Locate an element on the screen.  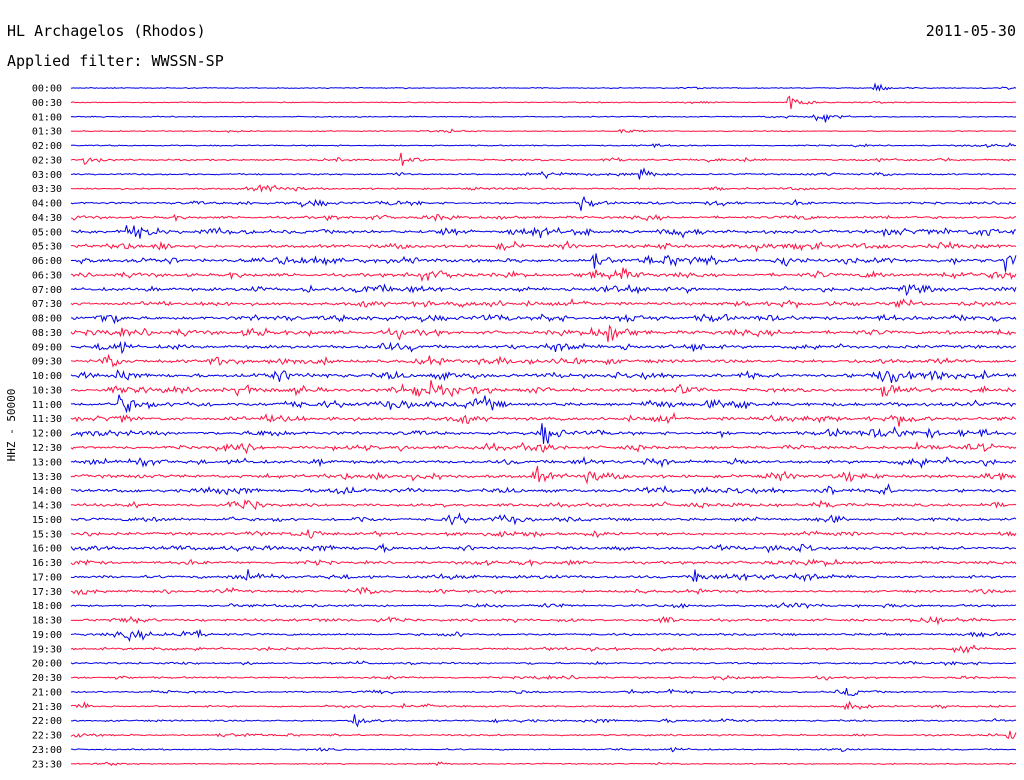
row-time-label: 03:00 is located at coordinates (47, 175).